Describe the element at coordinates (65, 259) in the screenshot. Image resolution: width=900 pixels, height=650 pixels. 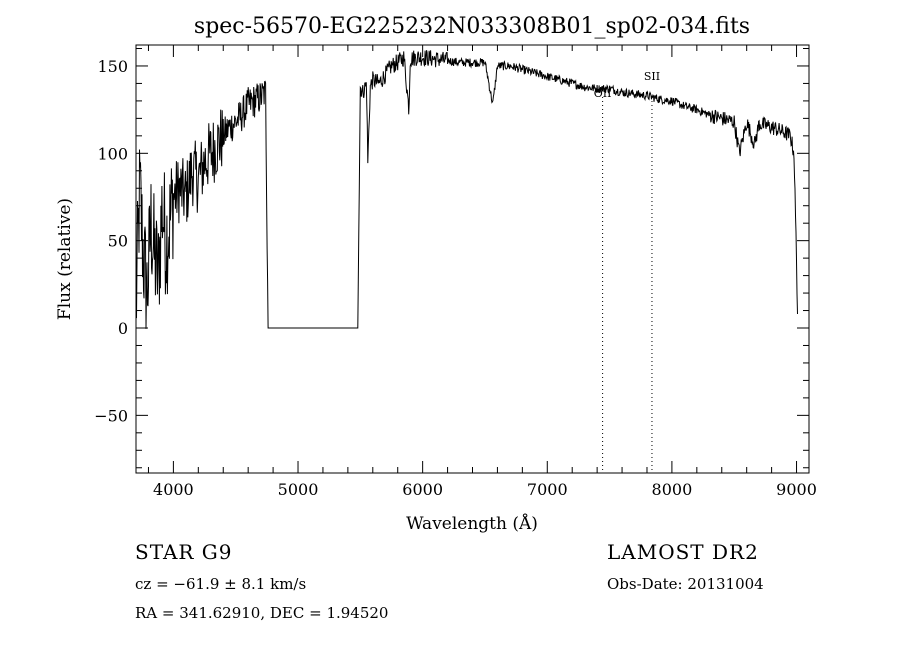
I see `y-axis-label: Flux (relative)` at that location.